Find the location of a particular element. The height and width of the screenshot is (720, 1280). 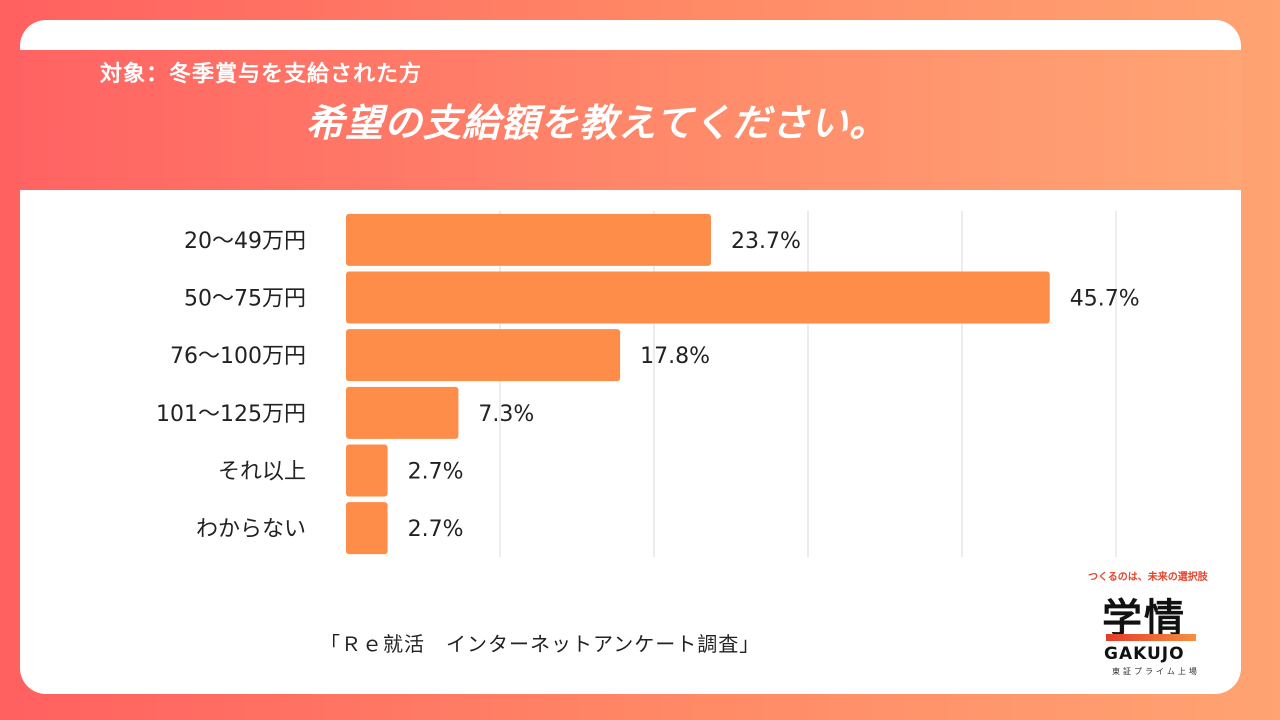

category-label-3: 101～125万円 is located at coordinates (231, 414).